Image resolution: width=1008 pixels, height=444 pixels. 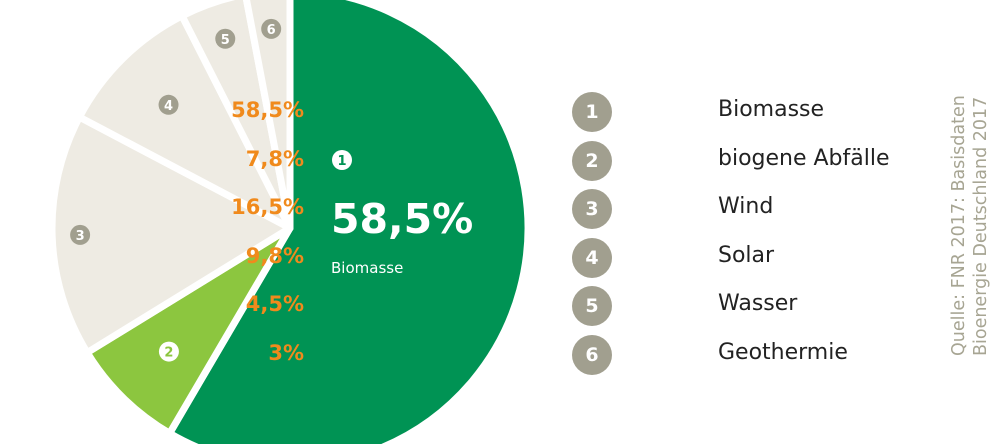 What do you see at coordinates (267, 207) in the screenshot?
I see `legend-percent: 16,5%` at bounding box center [267, 207].